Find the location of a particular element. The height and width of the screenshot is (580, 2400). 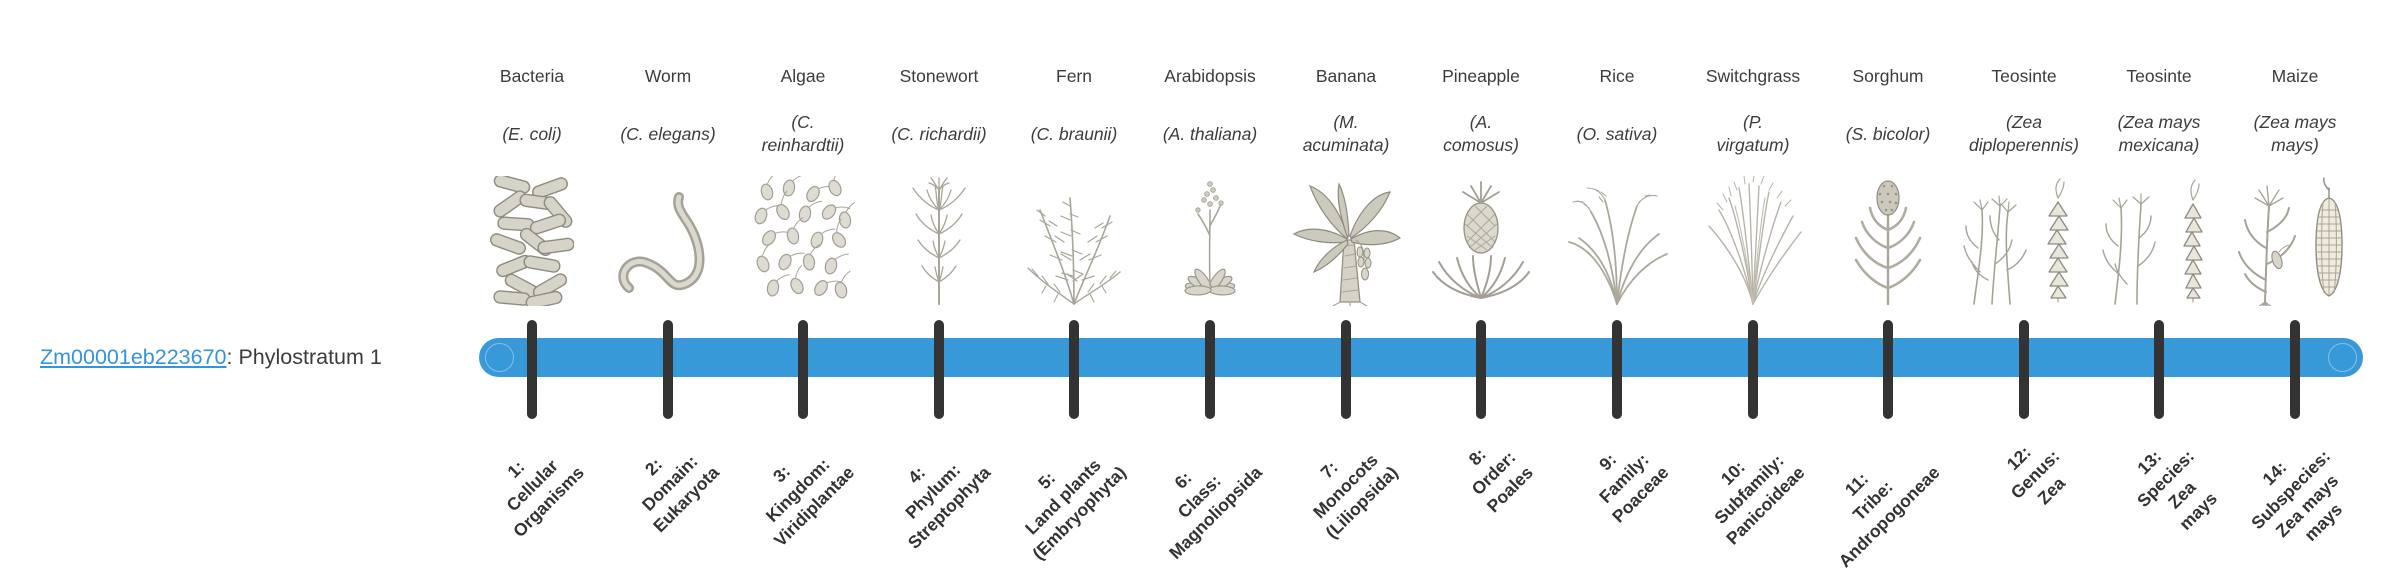

organism-species-name: (Zea mays mays) is located at coordinates (2295, 133).